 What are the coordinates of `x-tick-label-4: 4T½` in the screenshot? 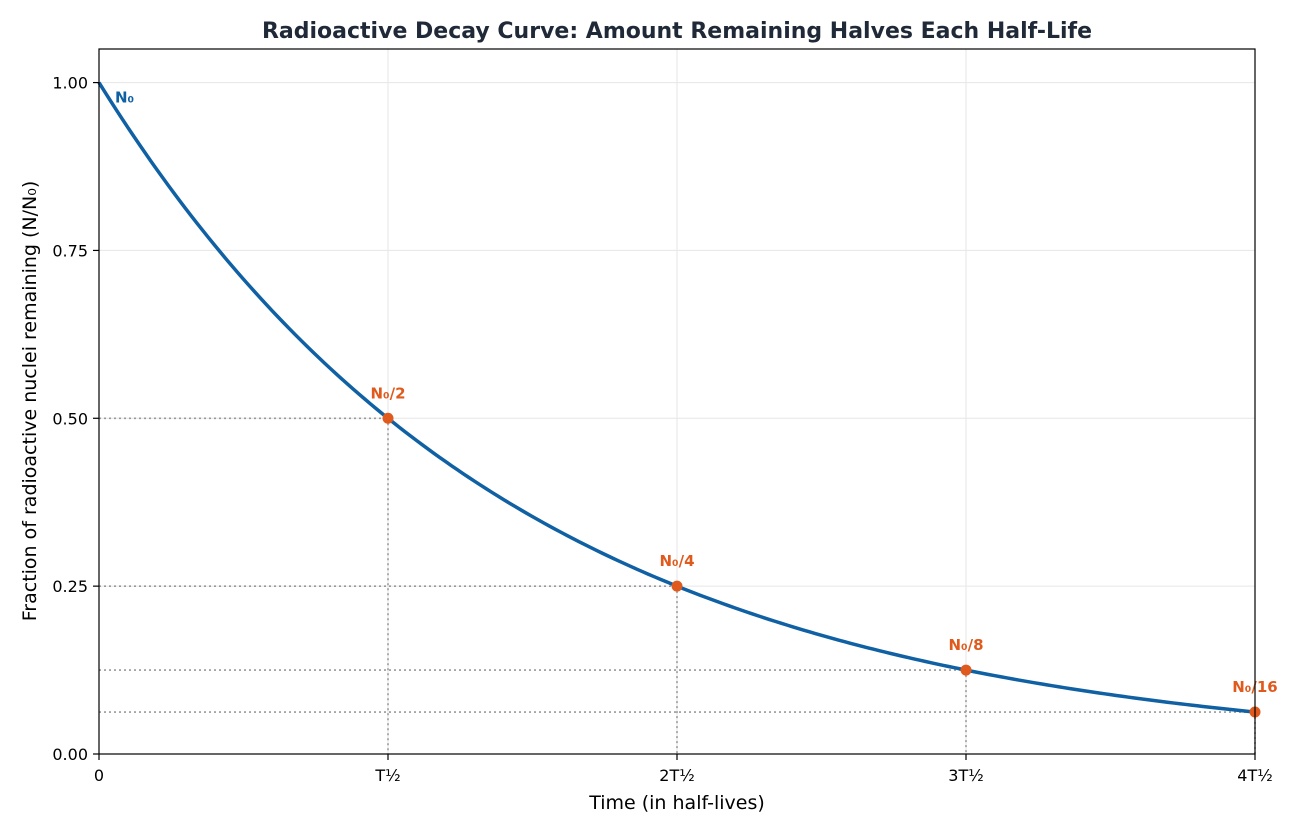 It's located at (1254, 775).